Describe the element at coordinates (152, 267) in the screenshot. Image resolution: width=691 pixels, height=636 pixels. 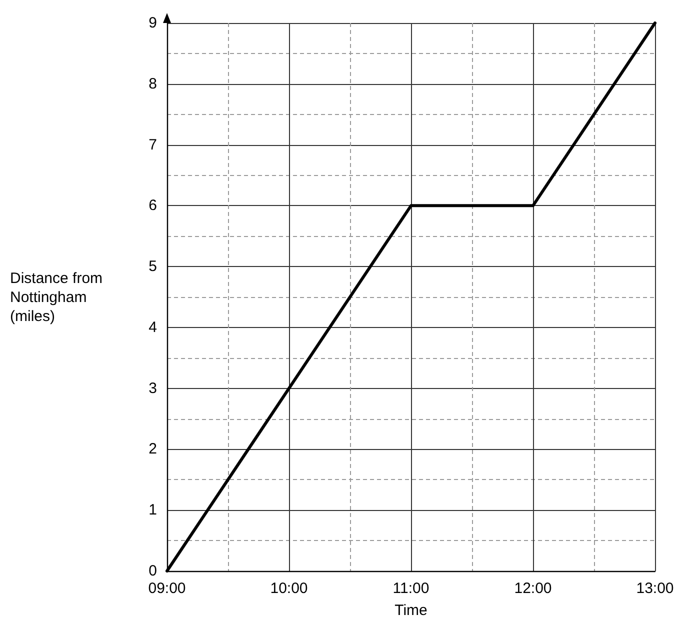
I see `y-tick-label: 5` at that location.